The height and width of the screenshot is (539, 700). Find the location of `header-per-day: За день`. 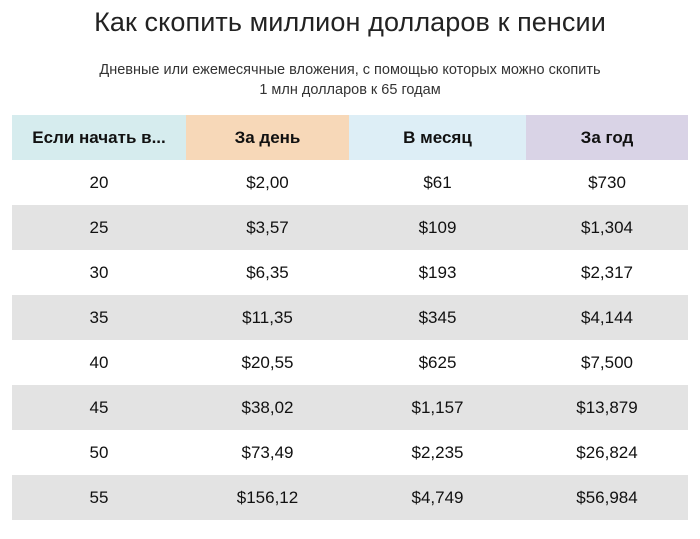

header-per-day: За день is located at coordinates (267, 137).